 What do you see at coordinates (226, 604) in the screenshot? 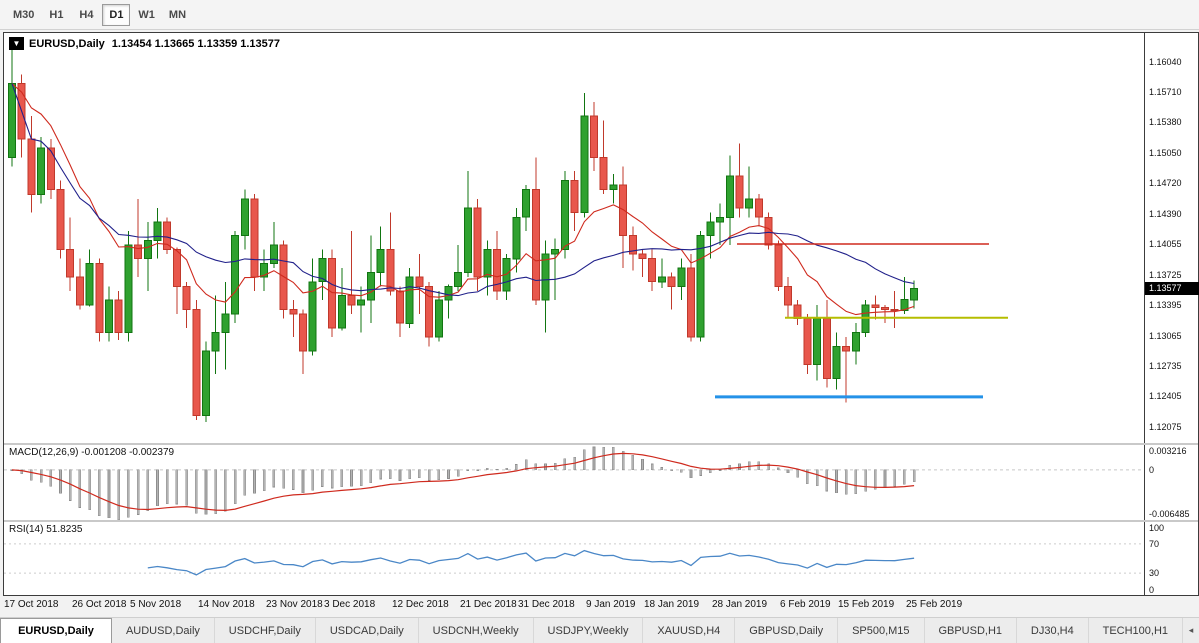
I see `date-label: 14 Nov 2018` at bounding box center [226, 604].